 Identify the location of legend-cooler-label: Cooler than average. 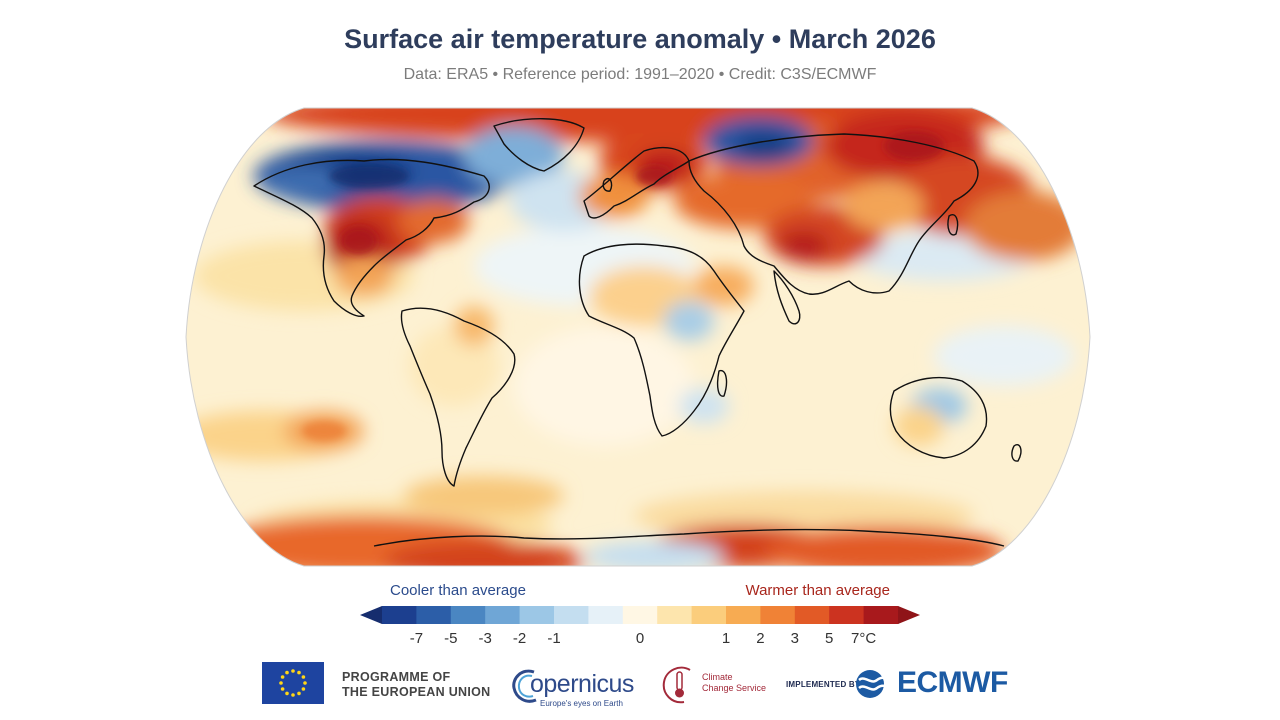
(458, 590).